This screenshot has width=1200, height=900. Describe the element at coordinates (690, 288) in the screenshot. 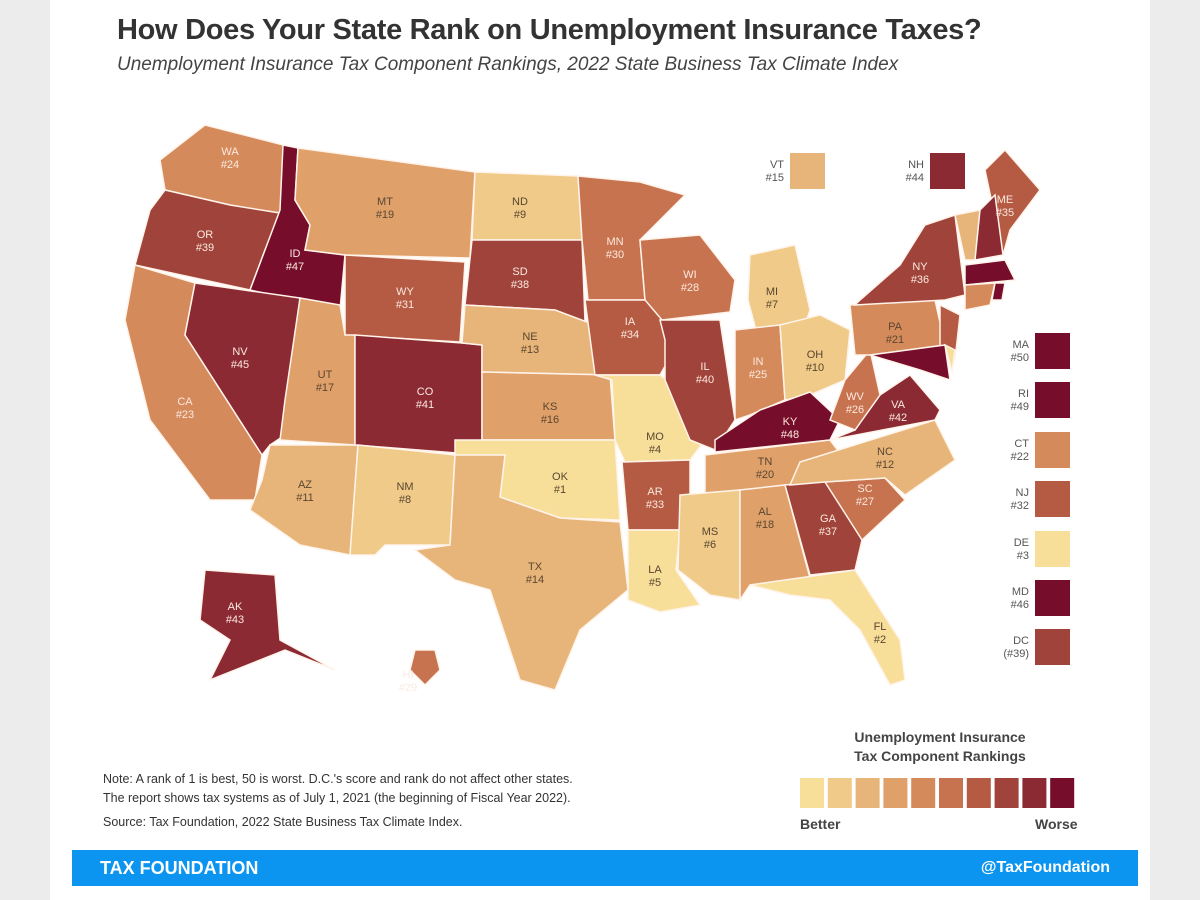

I see `state-rank-wi: #28` at that location.